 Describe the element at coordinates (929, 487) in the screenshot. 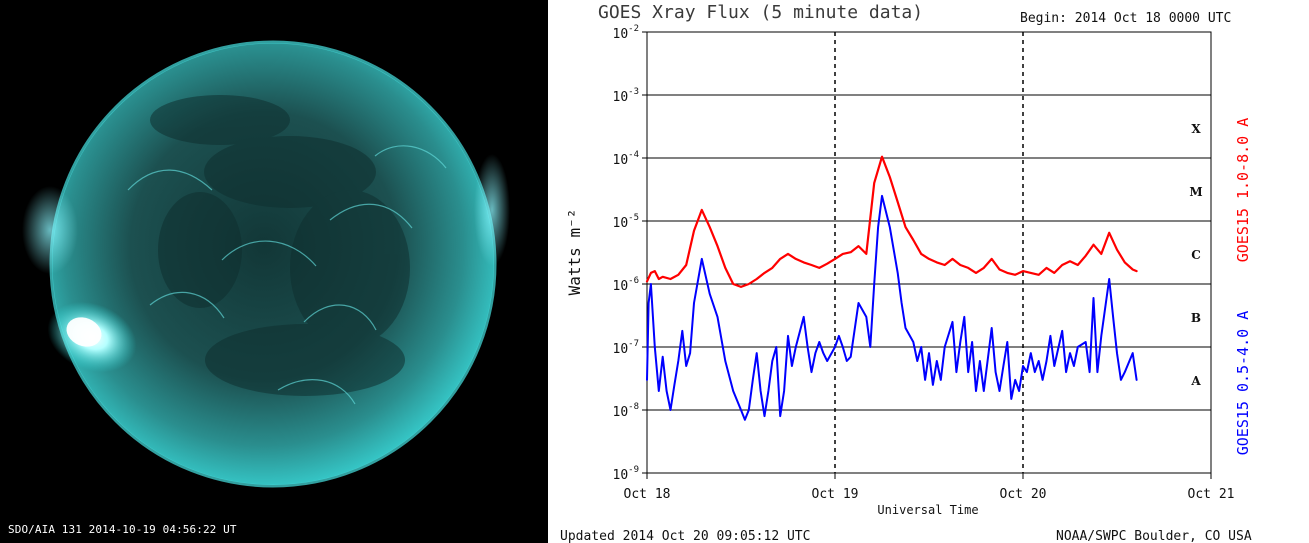

I see `x-axis-ticks: Oct 18 Oct 19 Oct 20 Oct 21` at that location.